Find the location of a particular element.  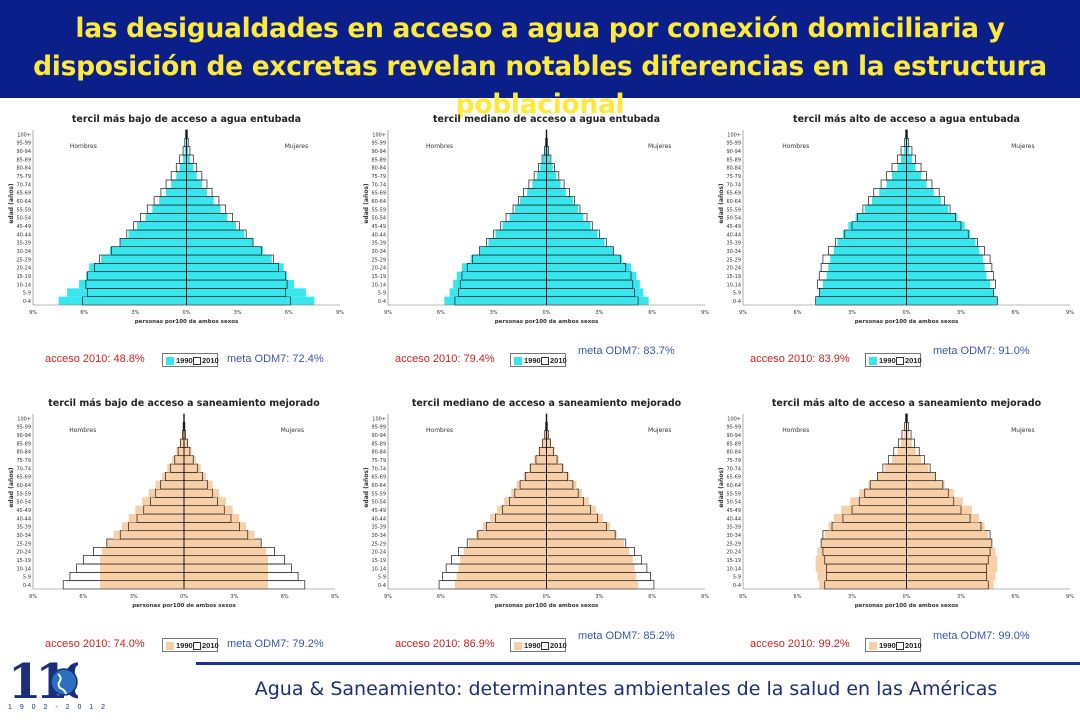

y-axis-label: edad (años) is located at coordinates (721, 487).